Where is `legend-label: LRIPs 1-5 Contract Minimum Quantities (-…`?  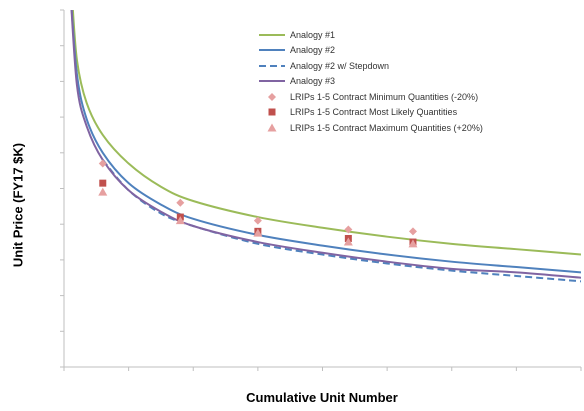 legend-label: LRIPs 1-5 Contract Minimum Quantities (-… is located at coordinates (384, 96).